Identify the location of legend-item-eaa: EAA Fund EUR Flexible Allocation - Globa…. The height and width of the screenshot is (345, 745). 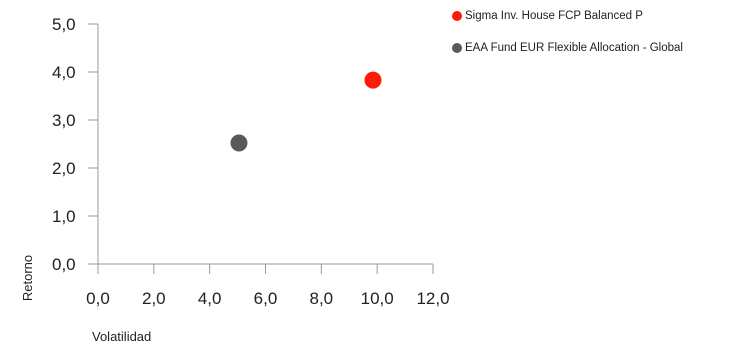
(567, 48).